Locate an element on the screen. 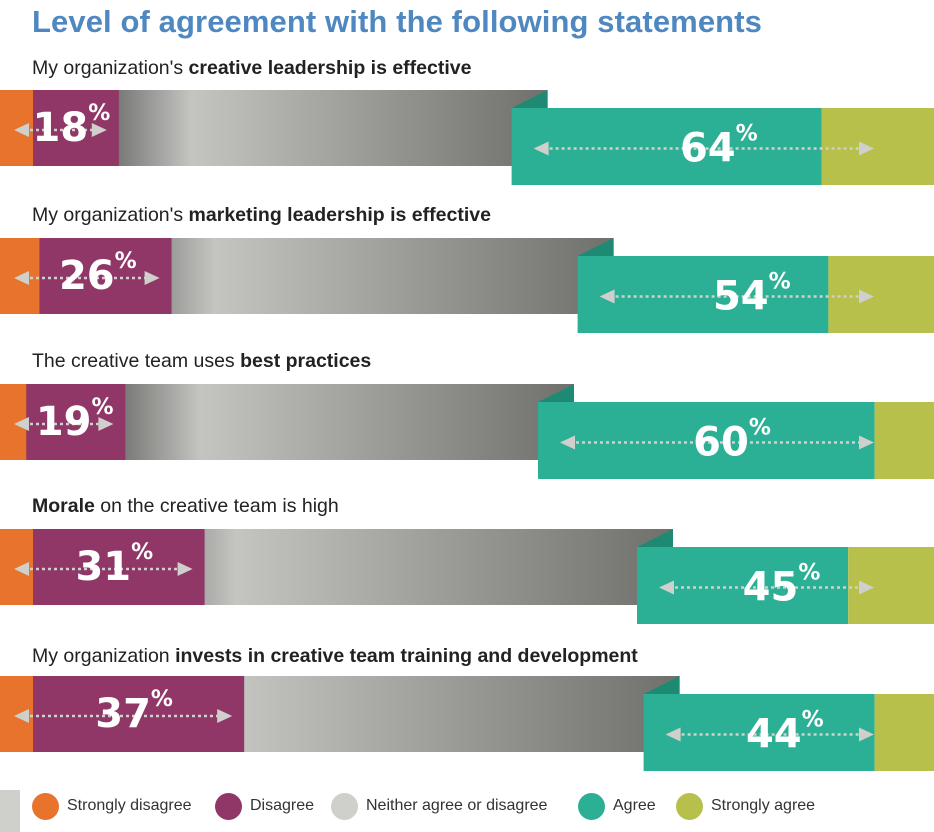 The width and height of the screenshot is (934, 832). agree-total-label-3: 60% is located at coordinates (732, 441).